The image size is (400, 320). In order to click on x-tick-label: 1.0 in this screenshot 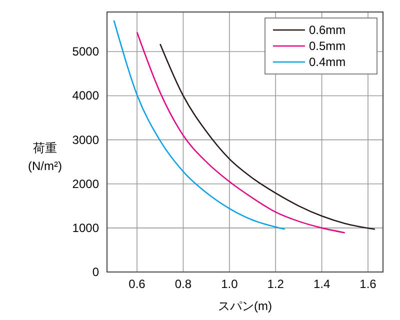, I will do `click(229, 284)`.